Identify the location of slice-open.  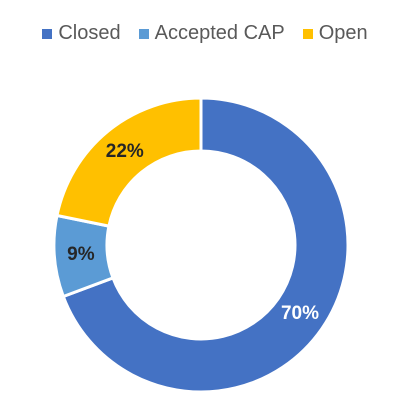
(129, 162).